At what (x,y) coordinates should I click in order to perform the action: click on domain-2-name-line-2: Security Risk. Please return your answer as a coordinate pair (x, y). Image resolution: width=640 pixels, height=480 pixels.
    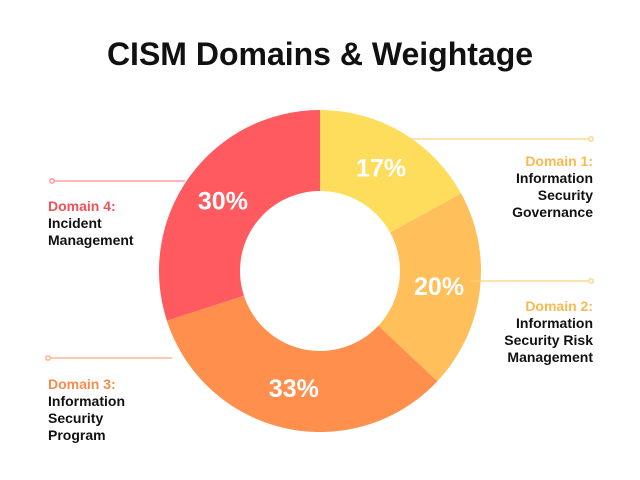
    Looking at the image, I should click on (548, 340).